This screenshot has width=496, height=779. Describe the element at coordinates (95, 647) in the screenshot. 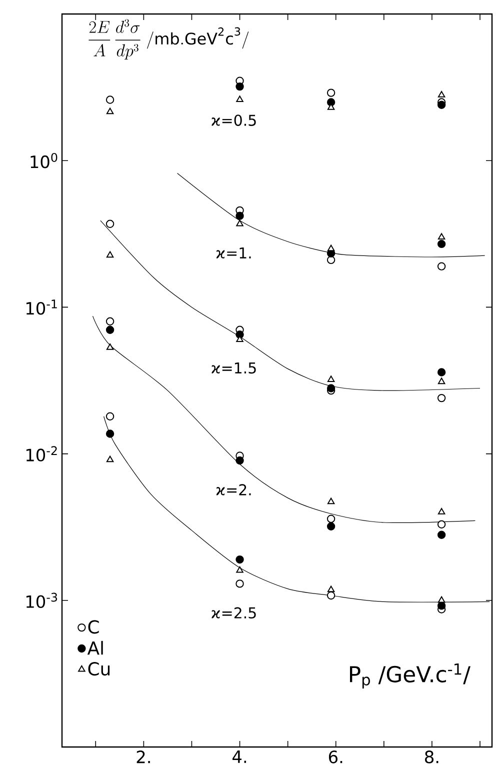

I see `legend-label: Al` at that location.